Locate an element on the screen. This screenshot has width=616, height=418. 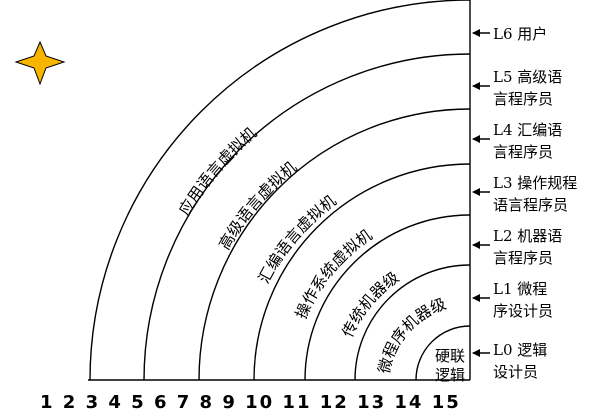
star-icon is located at coordinates (40, 63).